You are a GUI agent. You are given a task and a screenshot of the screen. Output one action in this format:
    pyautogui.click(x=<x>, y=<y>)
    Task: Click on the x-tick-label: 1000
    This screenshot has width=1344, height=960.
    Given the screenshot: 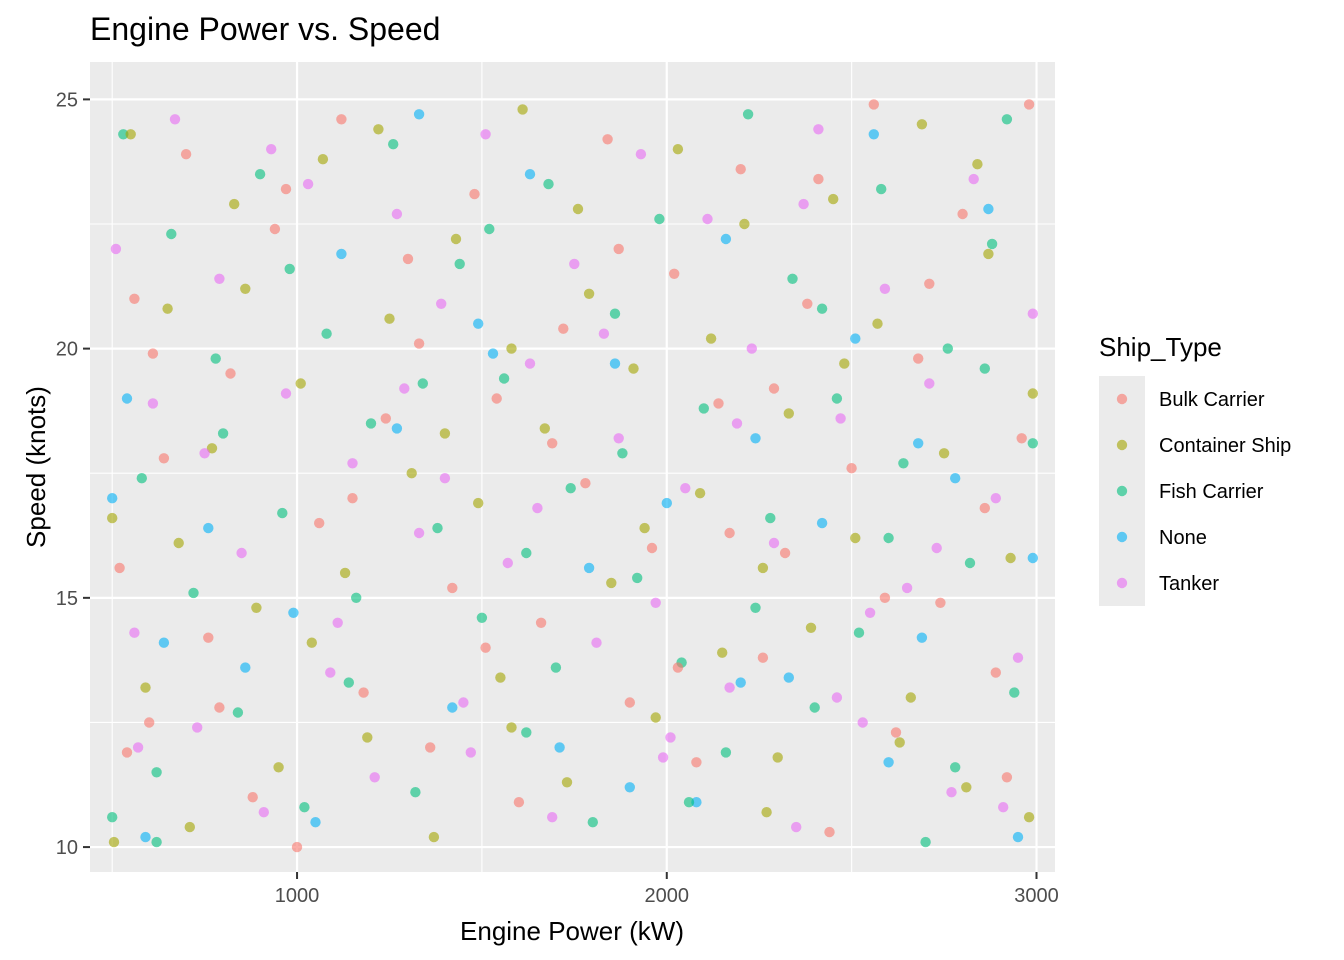 What is the action you would take?
    pyautogui.click(x=297, y=896)
    